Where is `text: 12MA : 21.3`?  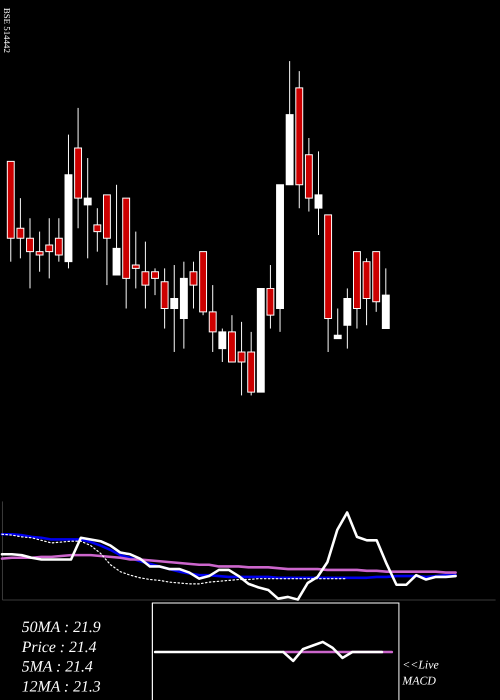
text: 12MA : 21.3 is located at coordinates (61, 687).